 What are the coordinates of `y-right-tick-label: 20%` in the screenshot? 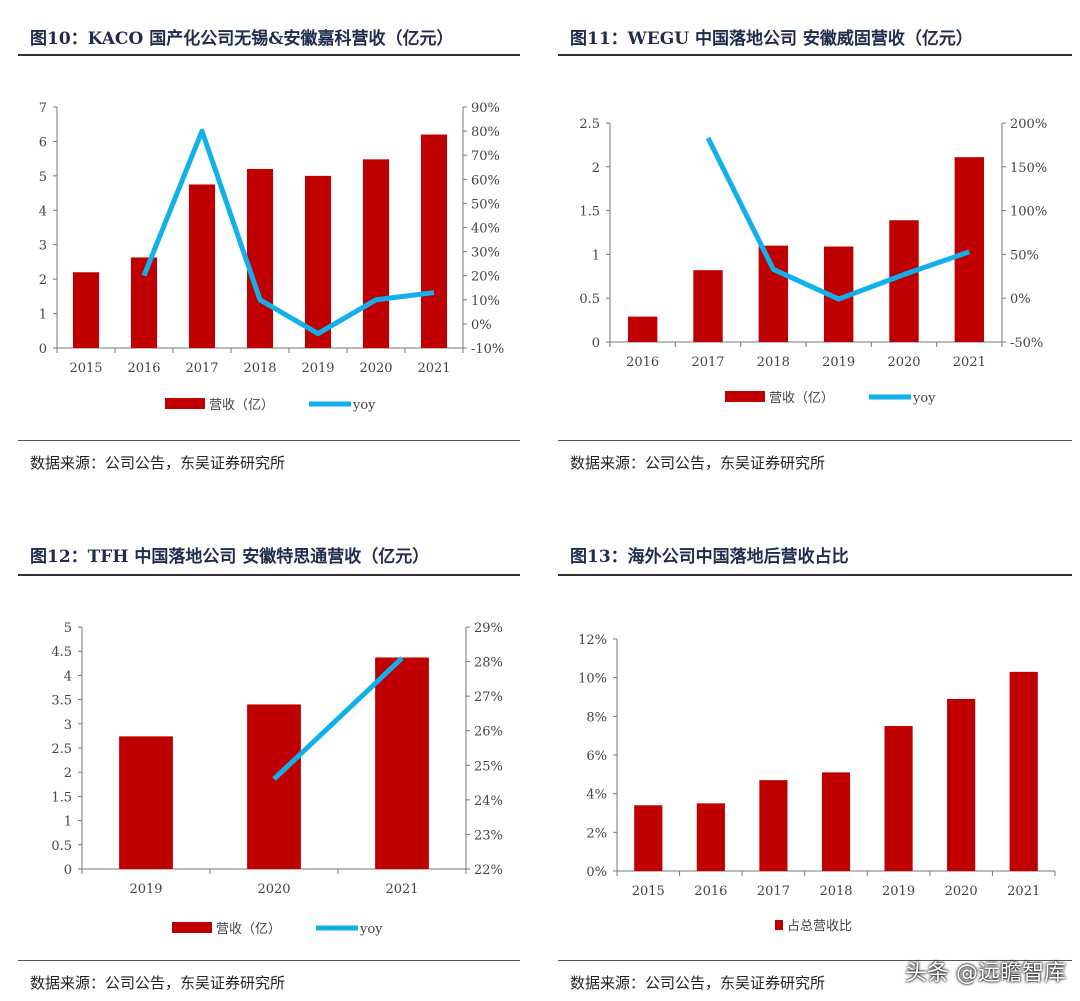 It's located at (485, 277).